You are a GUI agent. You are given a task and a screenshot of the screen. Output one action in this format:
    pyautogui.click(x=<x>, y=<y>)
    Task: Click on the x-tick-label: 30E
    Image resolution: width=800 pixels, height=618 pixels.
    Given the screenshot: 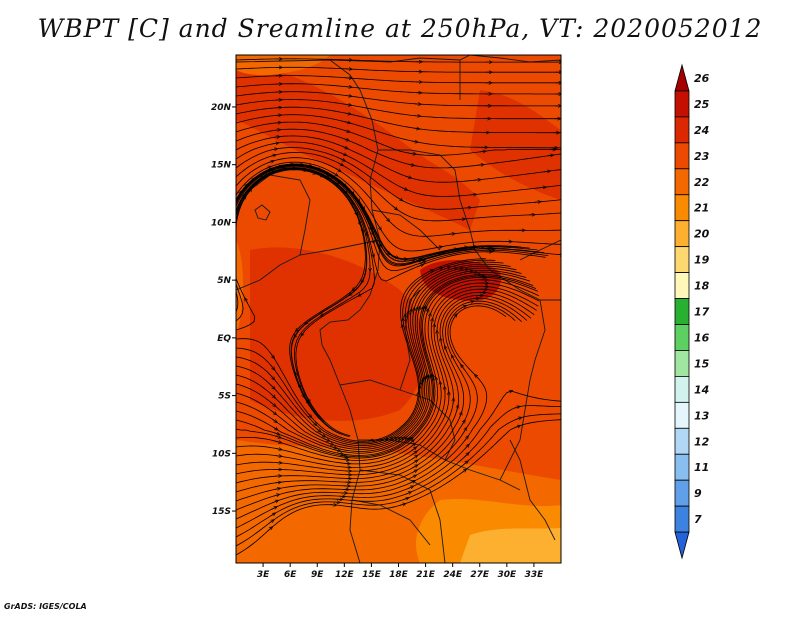 What is the action you would take?
    pyautogui.click(x=507, y=575)
    